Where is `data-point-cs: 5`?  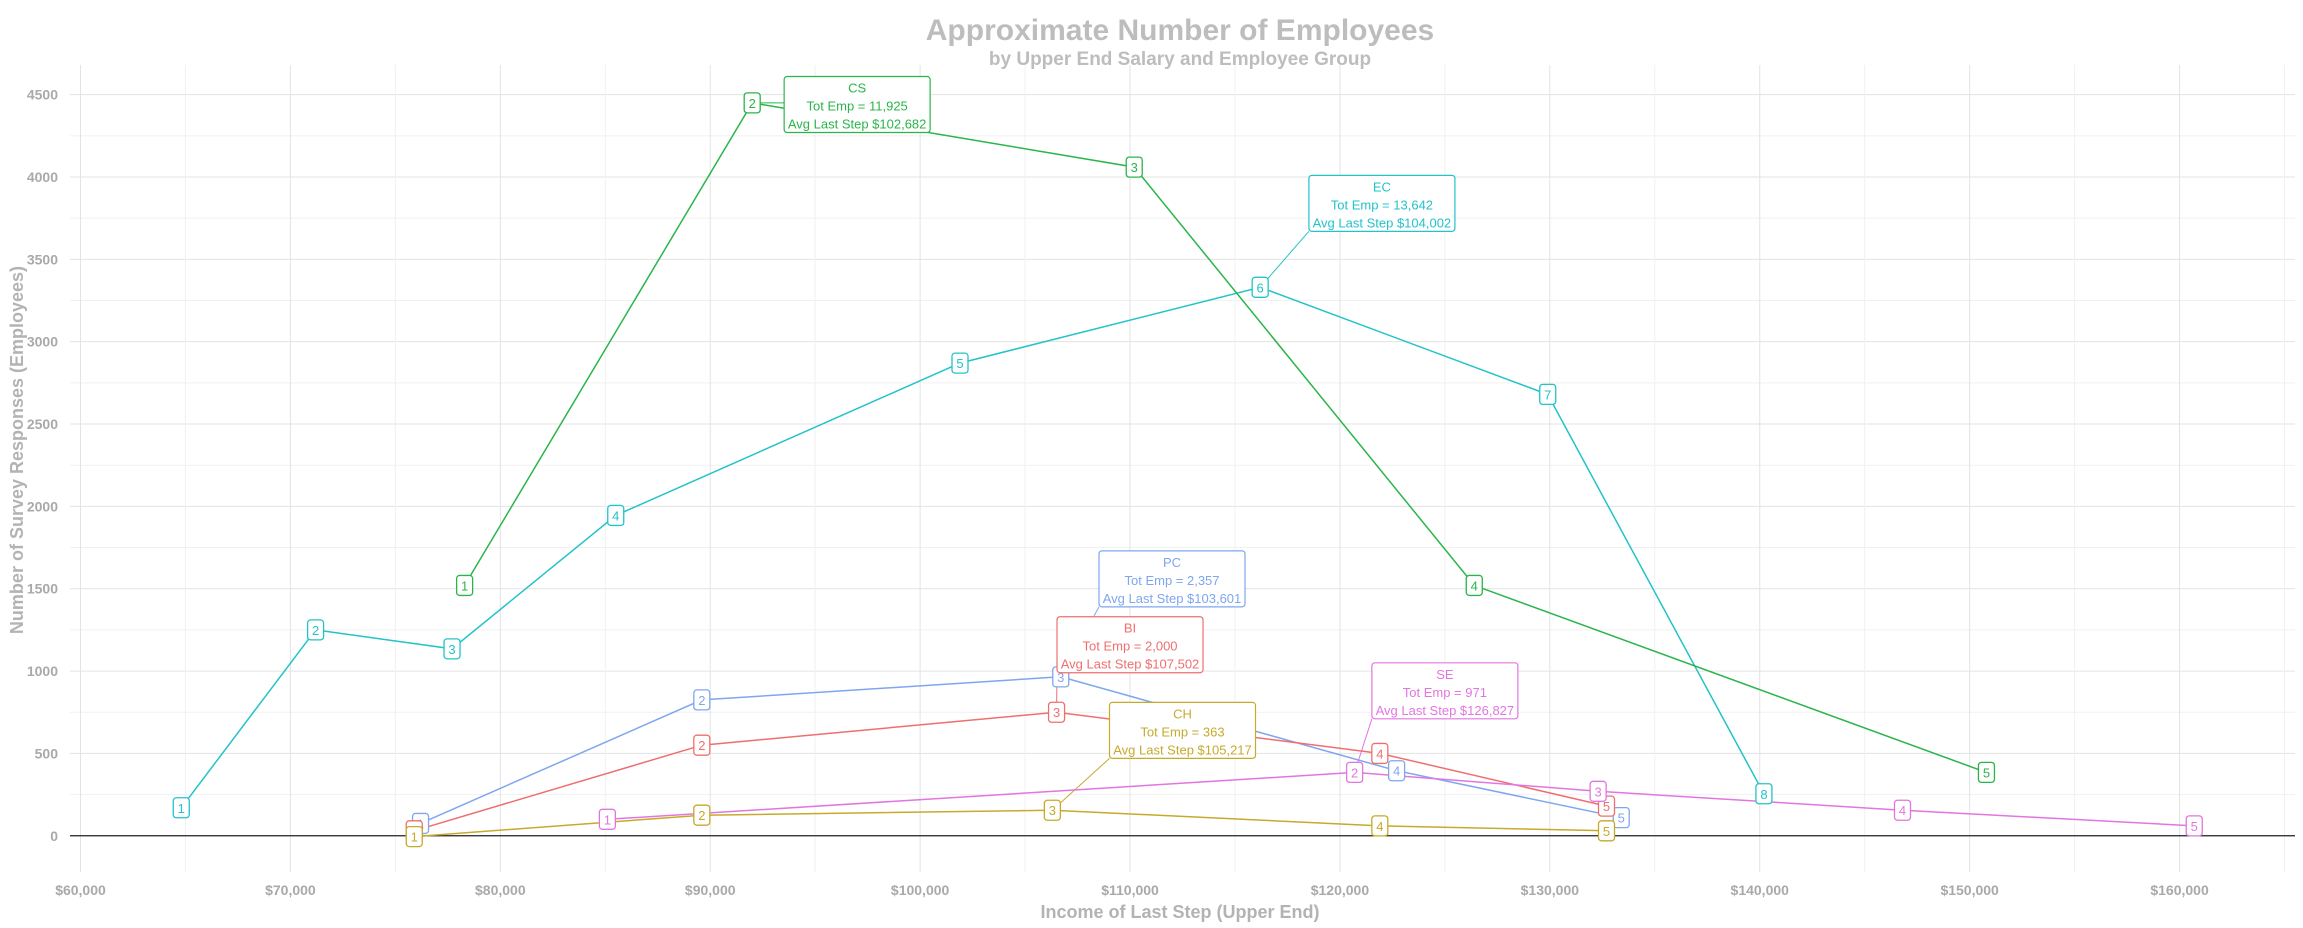
data-point-cs: 5 is located at coordinates (1986, 772).